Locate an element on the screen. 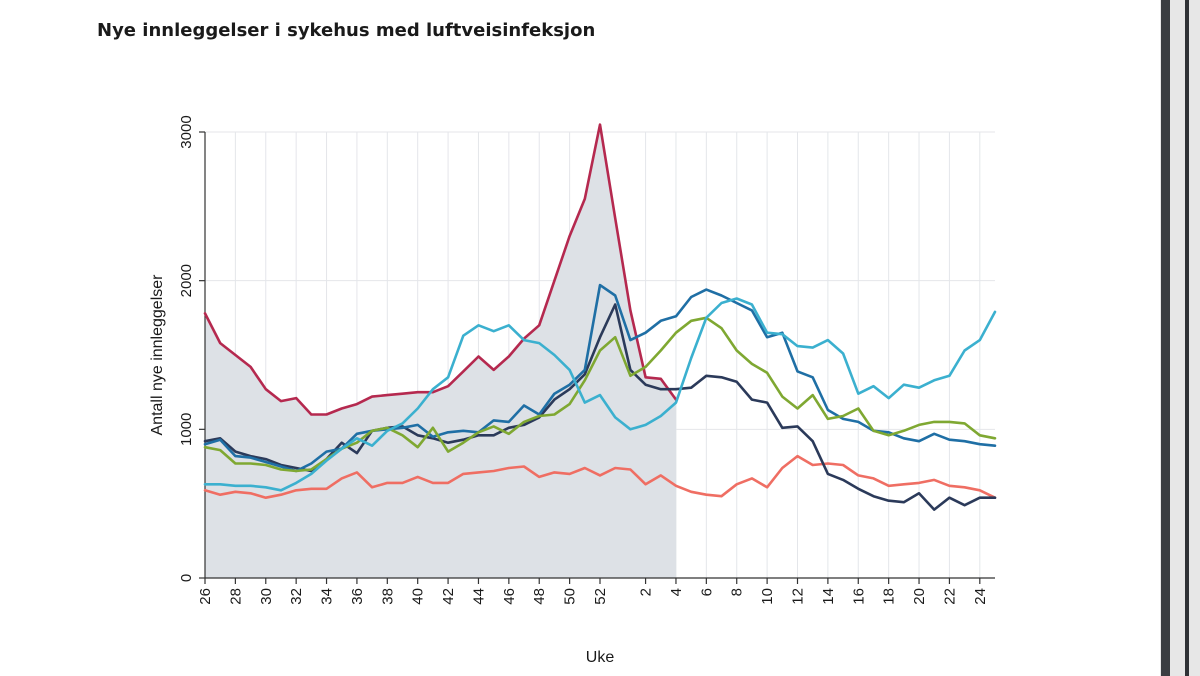 The image size is (1200, 676). x-tick-label-14: 2 is located at coordinates (646, 592).